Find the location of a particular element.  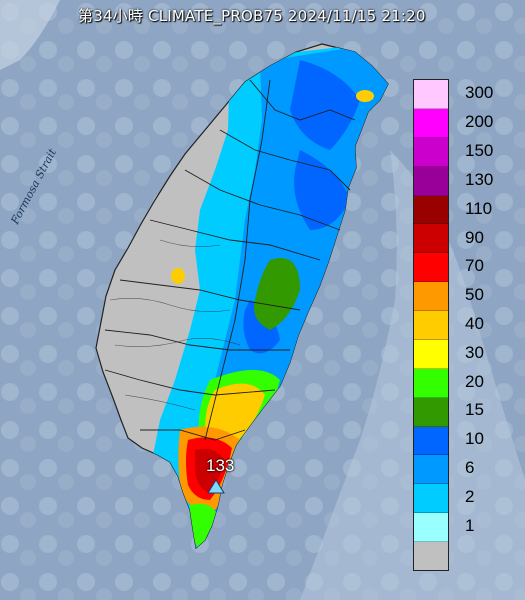

legend-label: 70 is located at coordinates (474, 266).